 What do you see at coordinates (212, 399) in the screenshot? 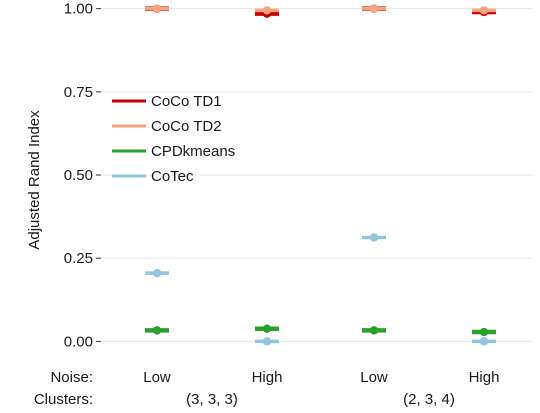
I see `x-tick-label-clusters: (3, 3, 3)` at bounding box center [212, 399].